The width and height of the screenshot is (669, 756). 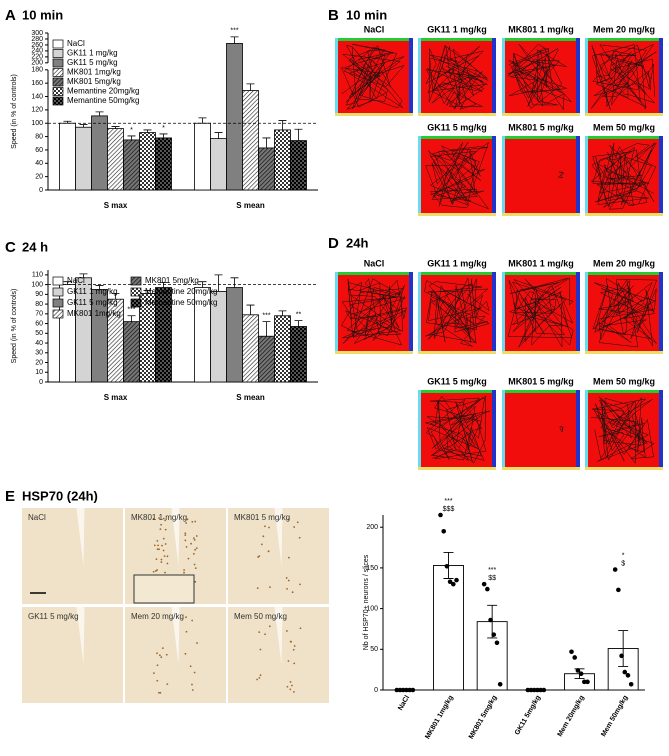 I want to click on y-tick-label: 40, so click(x=39, y=163).